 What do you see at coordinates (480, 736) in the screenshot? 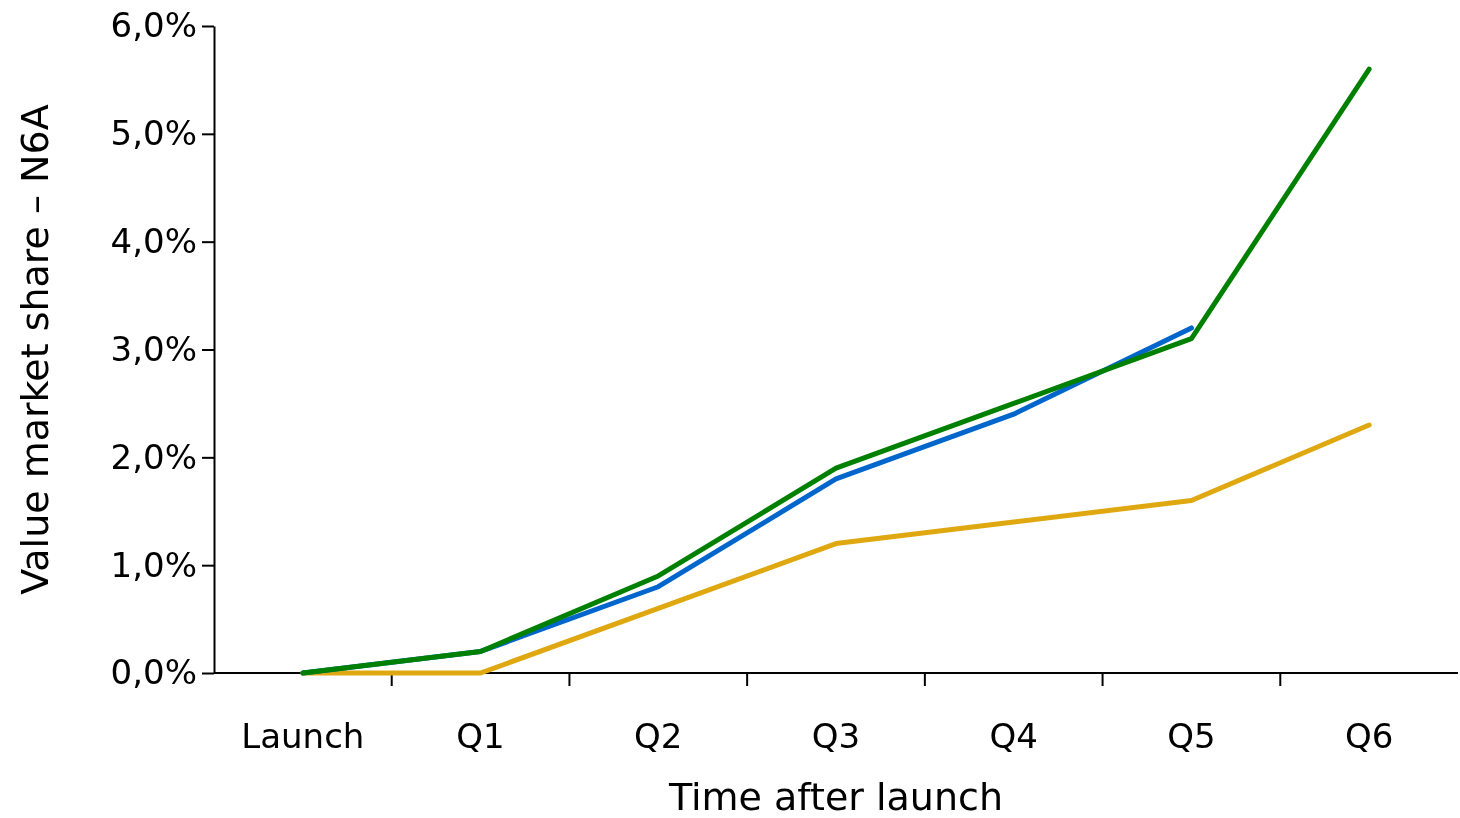
I see `x-tick-label: Q1` at bounding box center [480, 736].